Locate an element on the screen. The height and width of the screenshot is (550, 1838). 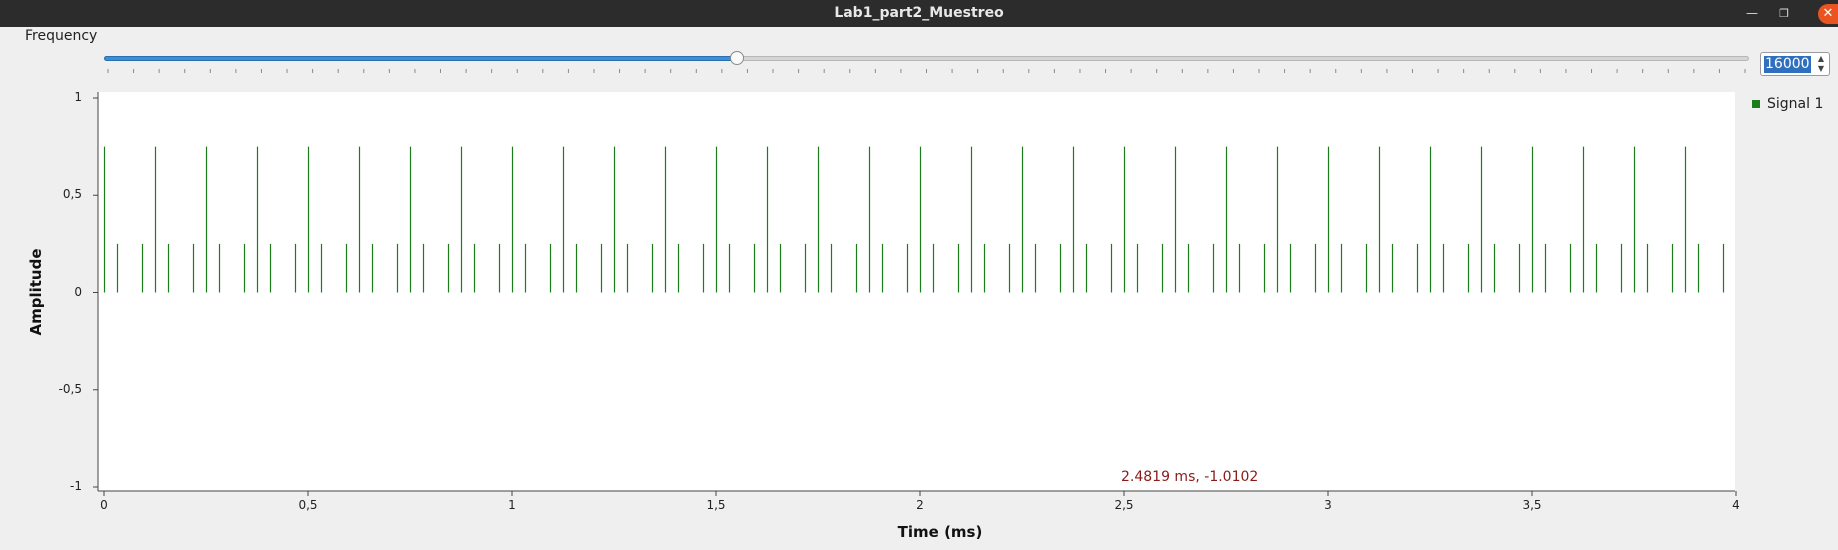
cursor-readout: 2.4819 ms, -1.0102 is located at coordinates (1190, 477).